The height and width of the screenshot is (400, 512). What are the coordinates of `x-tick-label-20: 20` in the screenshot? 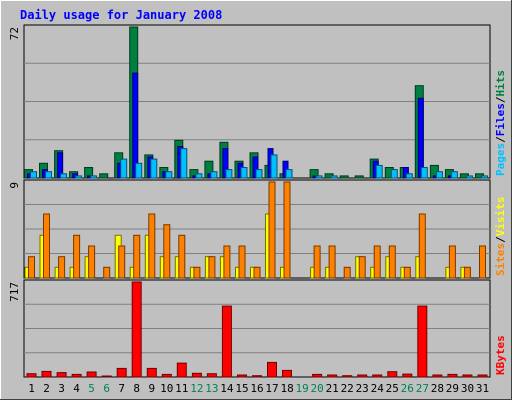 It's located at (316, 388).